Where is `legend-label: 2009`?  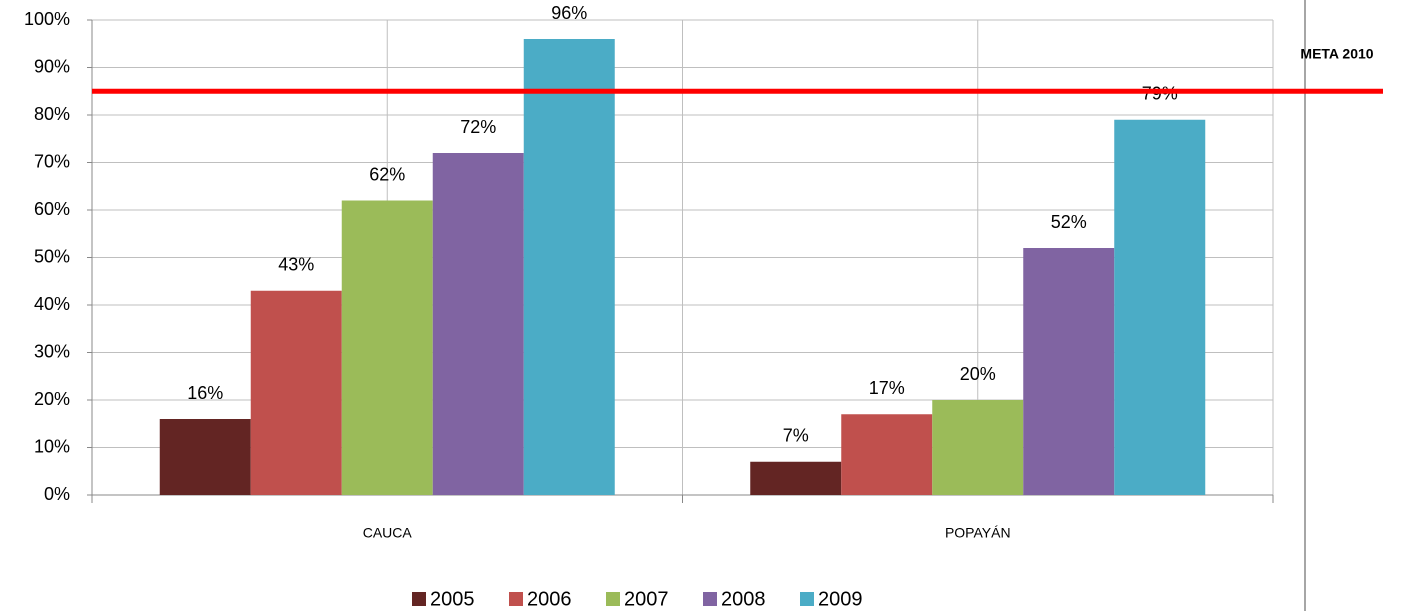 legend-label: 2009 is located at coordinates (840, 599).